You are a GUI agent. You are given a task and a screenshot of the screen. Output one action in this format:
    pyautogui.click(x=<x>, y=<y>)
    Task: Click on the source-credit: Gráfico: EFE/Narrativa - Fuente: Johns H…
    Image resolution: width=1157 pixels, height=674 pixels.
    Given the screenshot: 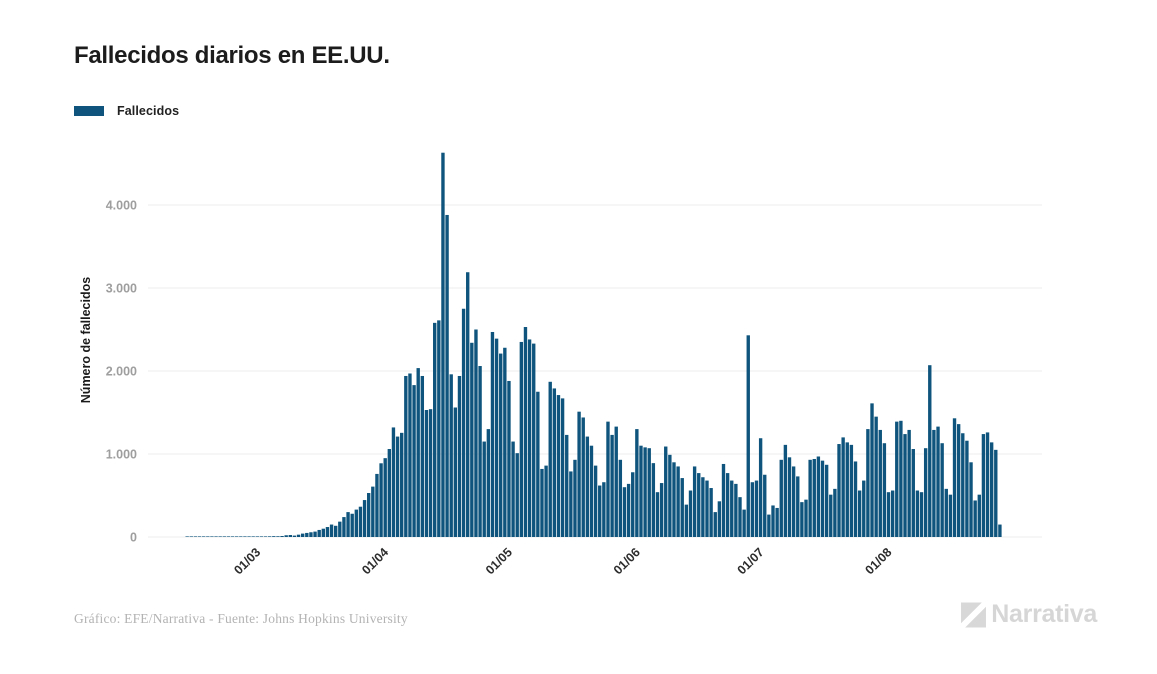 What is the action you would take?
    pyautogui.click(x=241, y=618)
    